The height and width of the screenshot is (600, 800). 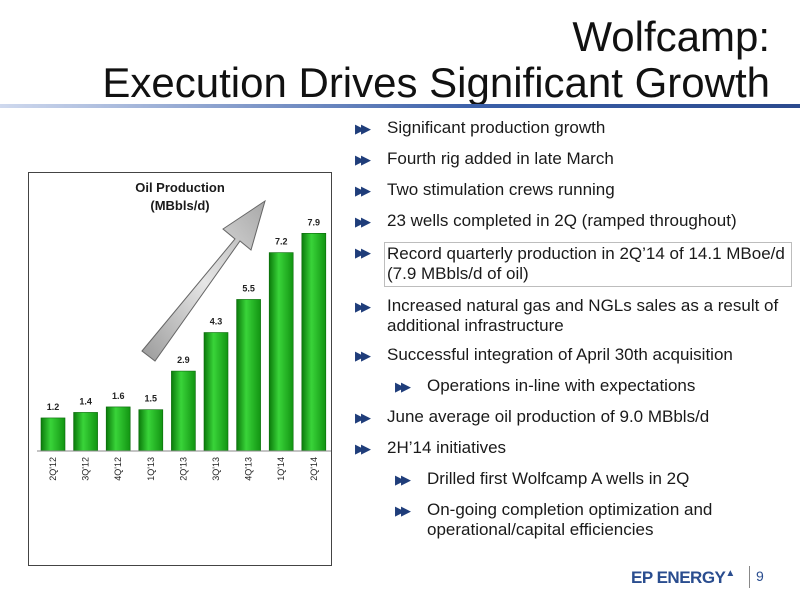 What do you see at coordinates (436, 82) in the screenshot?
I see `title-line-2: Execution Drives Significant Growth` at bounding box center [436, 82].